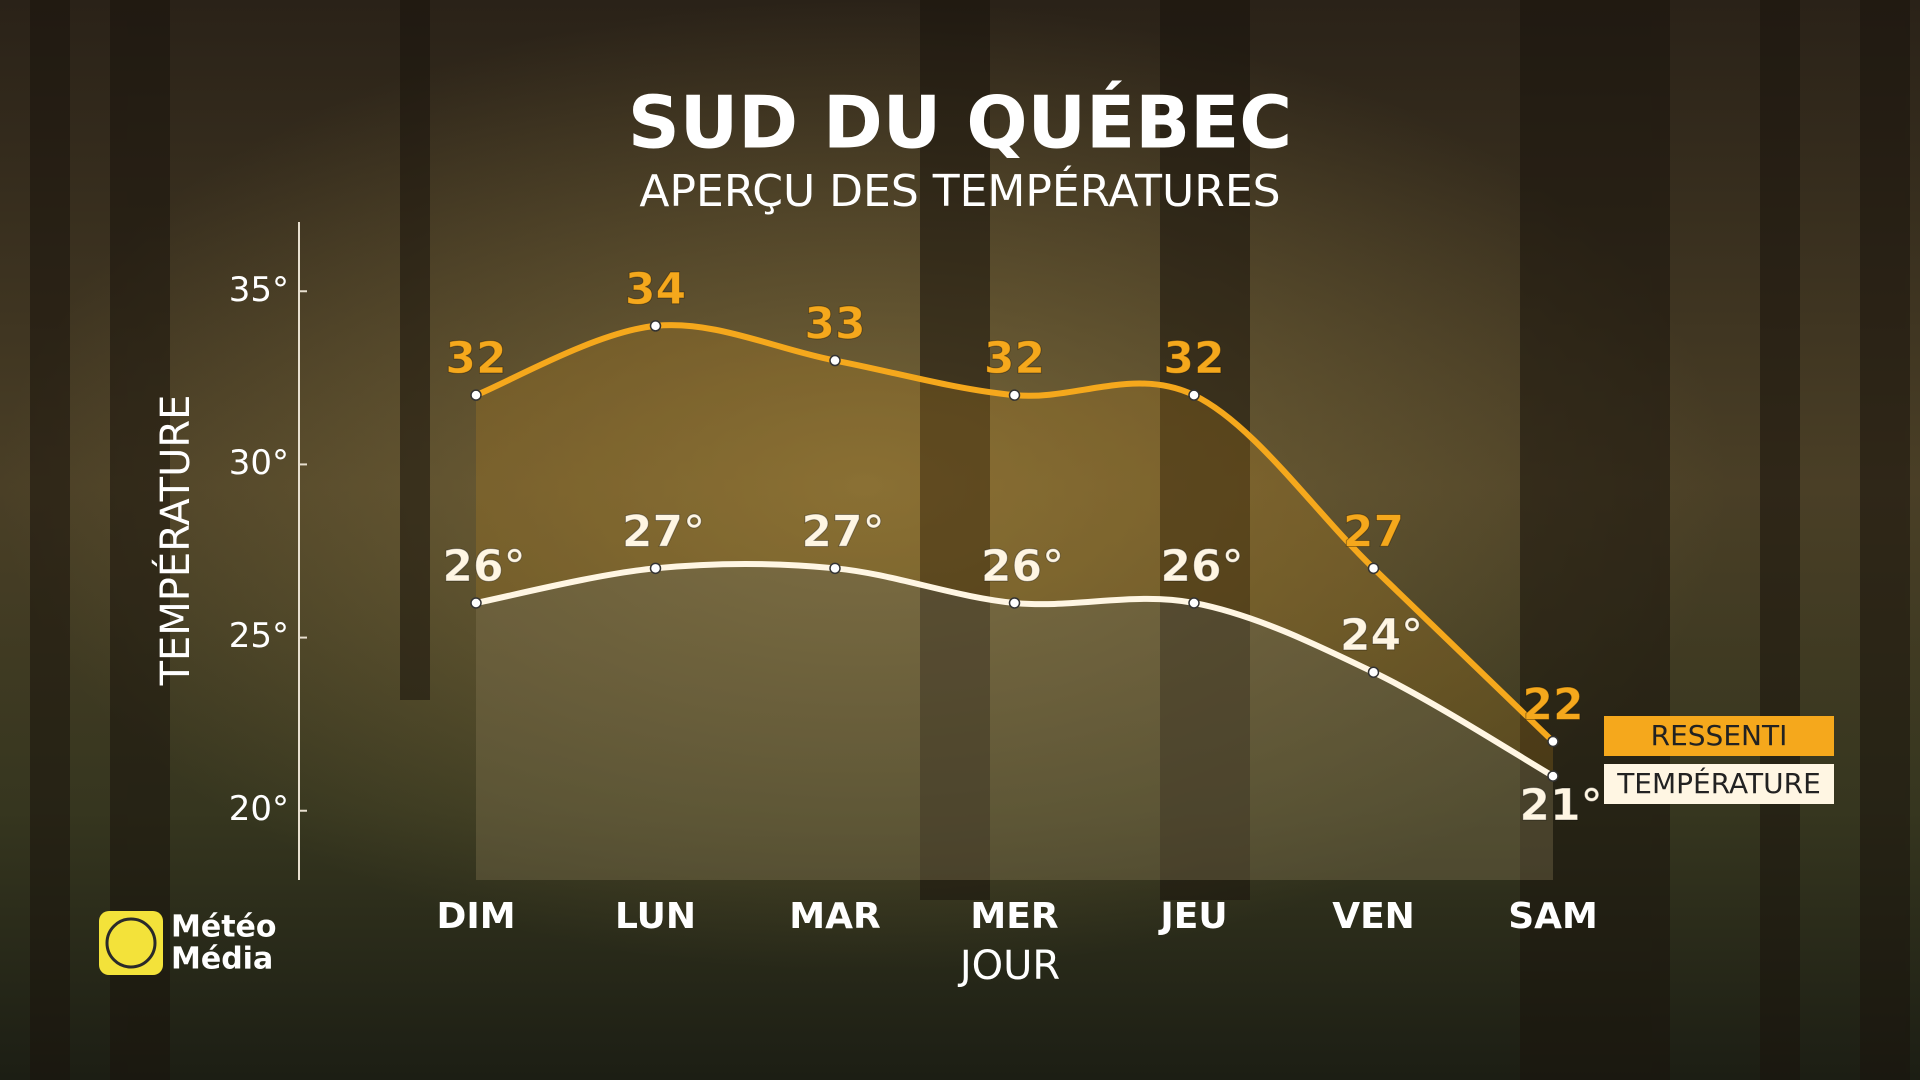 This screenshot has height=1080, width=1920. Describe the element at coordinates (1552, 704) in the screenshot. I see `data-label: 22` at that location.